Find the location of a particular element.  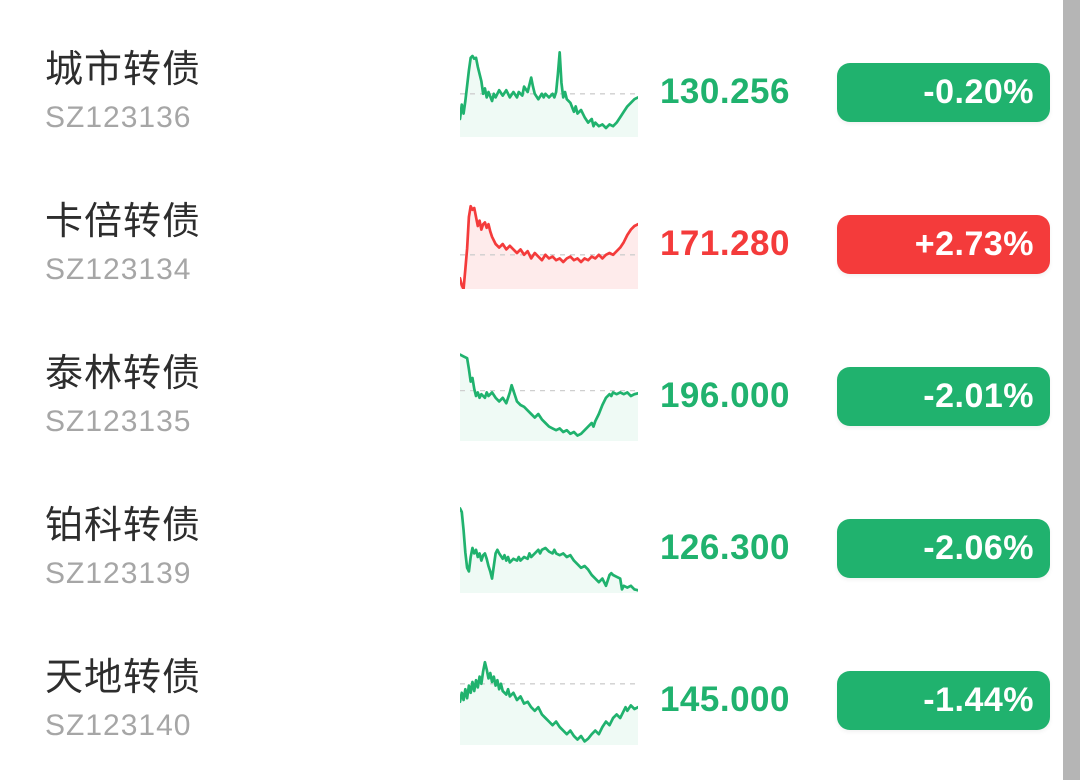

bond-code: SZ123139 is located at coordinates (118, 573).